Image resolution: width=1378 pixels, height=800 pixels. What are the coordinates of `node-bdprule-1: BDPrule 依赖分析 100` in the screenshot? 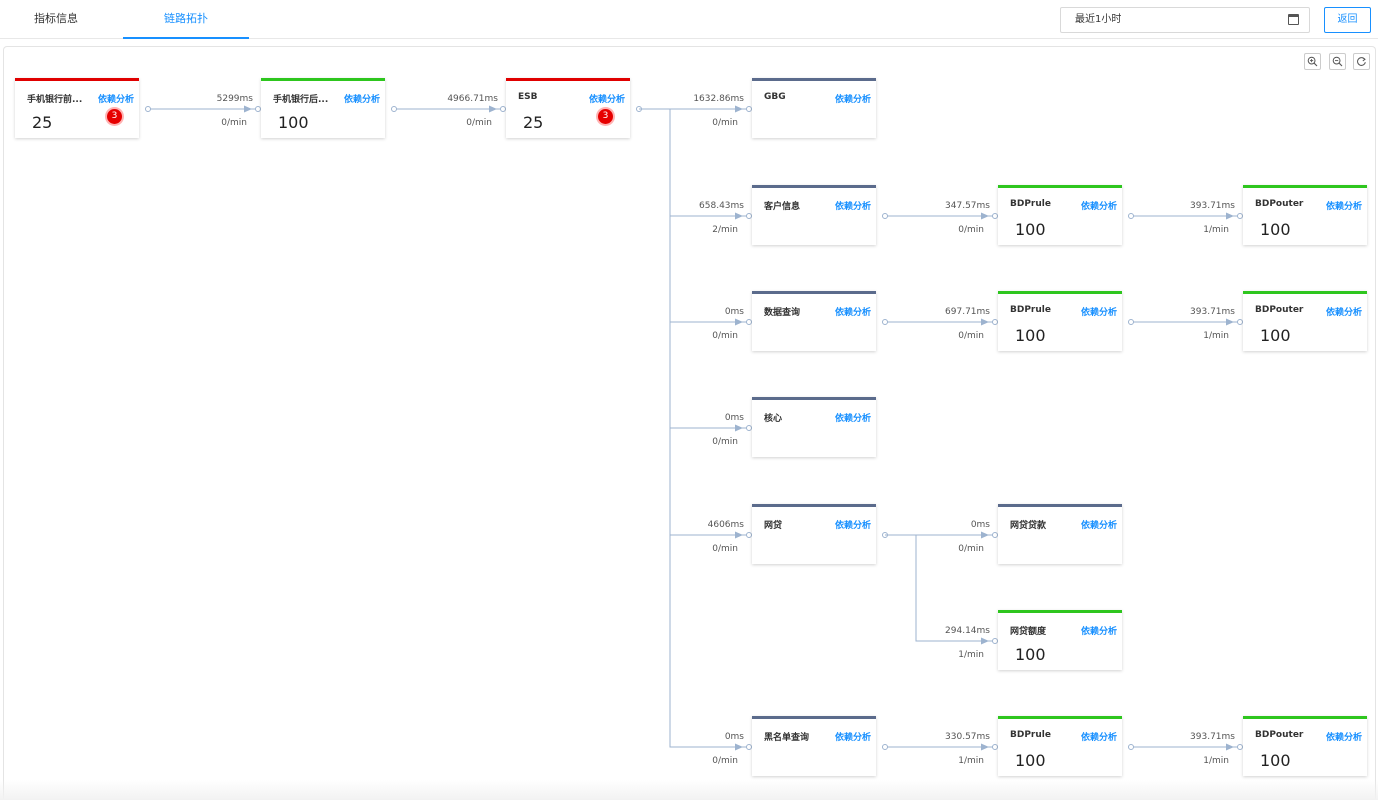 It's located at (1060, 215).